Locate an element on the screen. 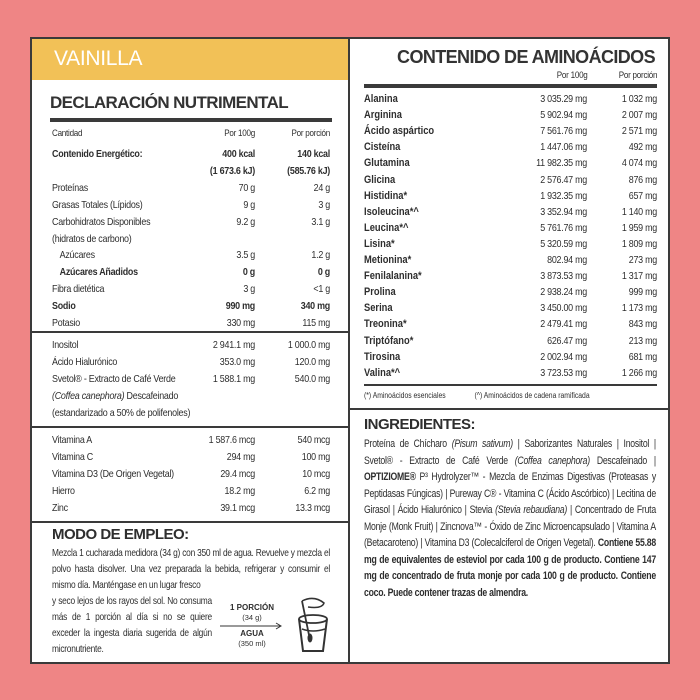 This screenshot has height=700, width=700. row-label: Ácido aspártico is located at coordinates (399, 131).